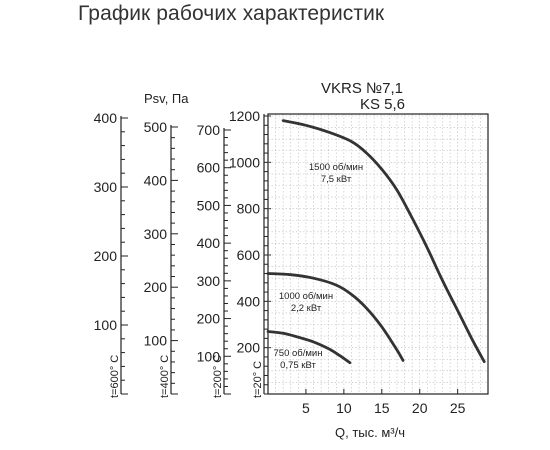 This screenshot has width=550, height=450. Describe the element at coordinates (306, 408) in the screenshot. I see `x-tick-label: 5` at that location.